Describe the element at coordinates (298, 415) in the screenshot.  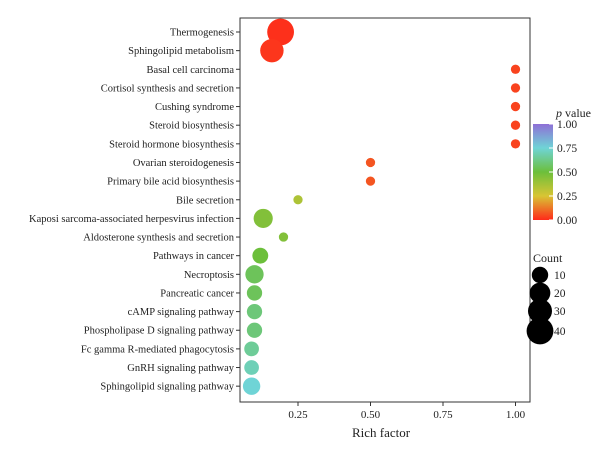
I see `x-tick-label: 0.25` at that location.